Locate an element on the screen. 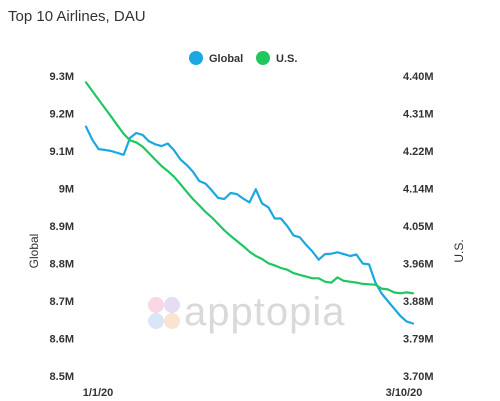 This screenshot has width=500, height=401. left-tick-label: 9.3M is located at coordinates (62, 77).